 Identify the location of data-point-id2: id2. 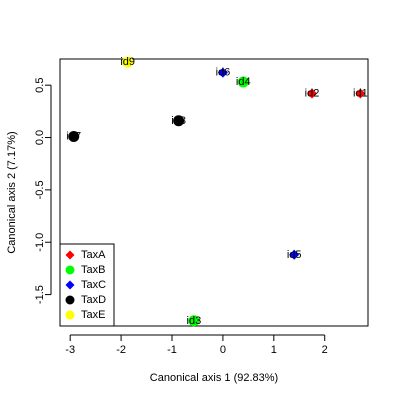
(312, 94).